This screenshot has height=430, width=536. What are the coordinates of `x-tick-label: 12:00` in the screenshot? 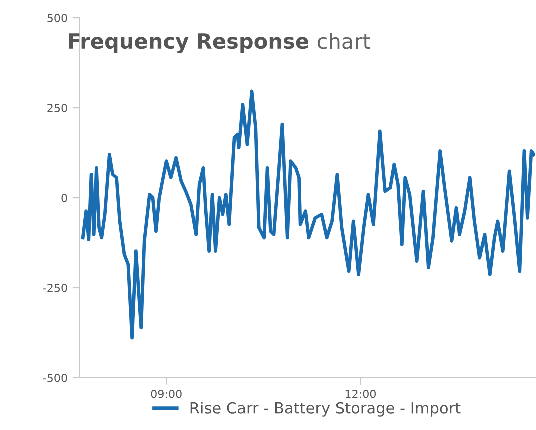 It's located at (361, 394).